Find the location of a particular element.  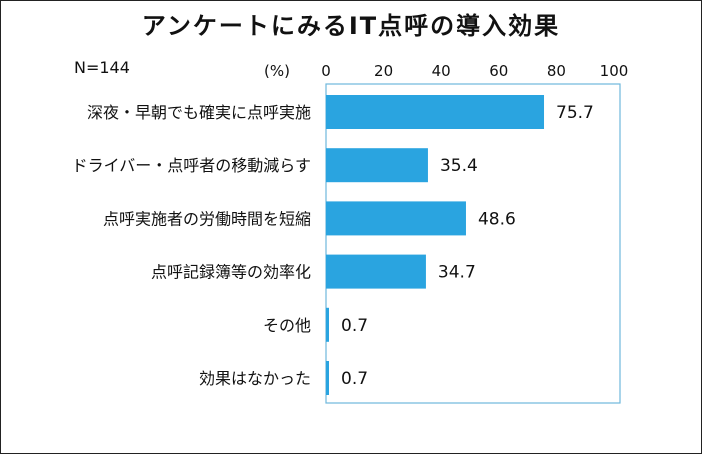

x-axis-ticks: 0 20 40 60 80 100 is located at coordinates (474, 71).